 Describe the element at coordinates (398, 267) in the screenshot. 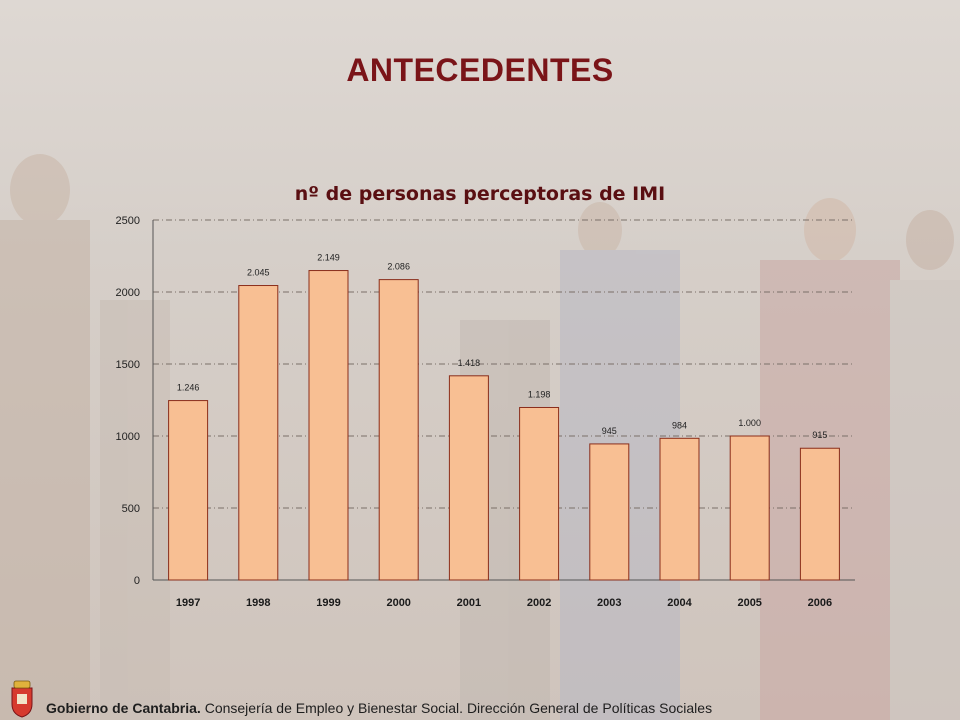

I see `data-label: 2.086` at that location.